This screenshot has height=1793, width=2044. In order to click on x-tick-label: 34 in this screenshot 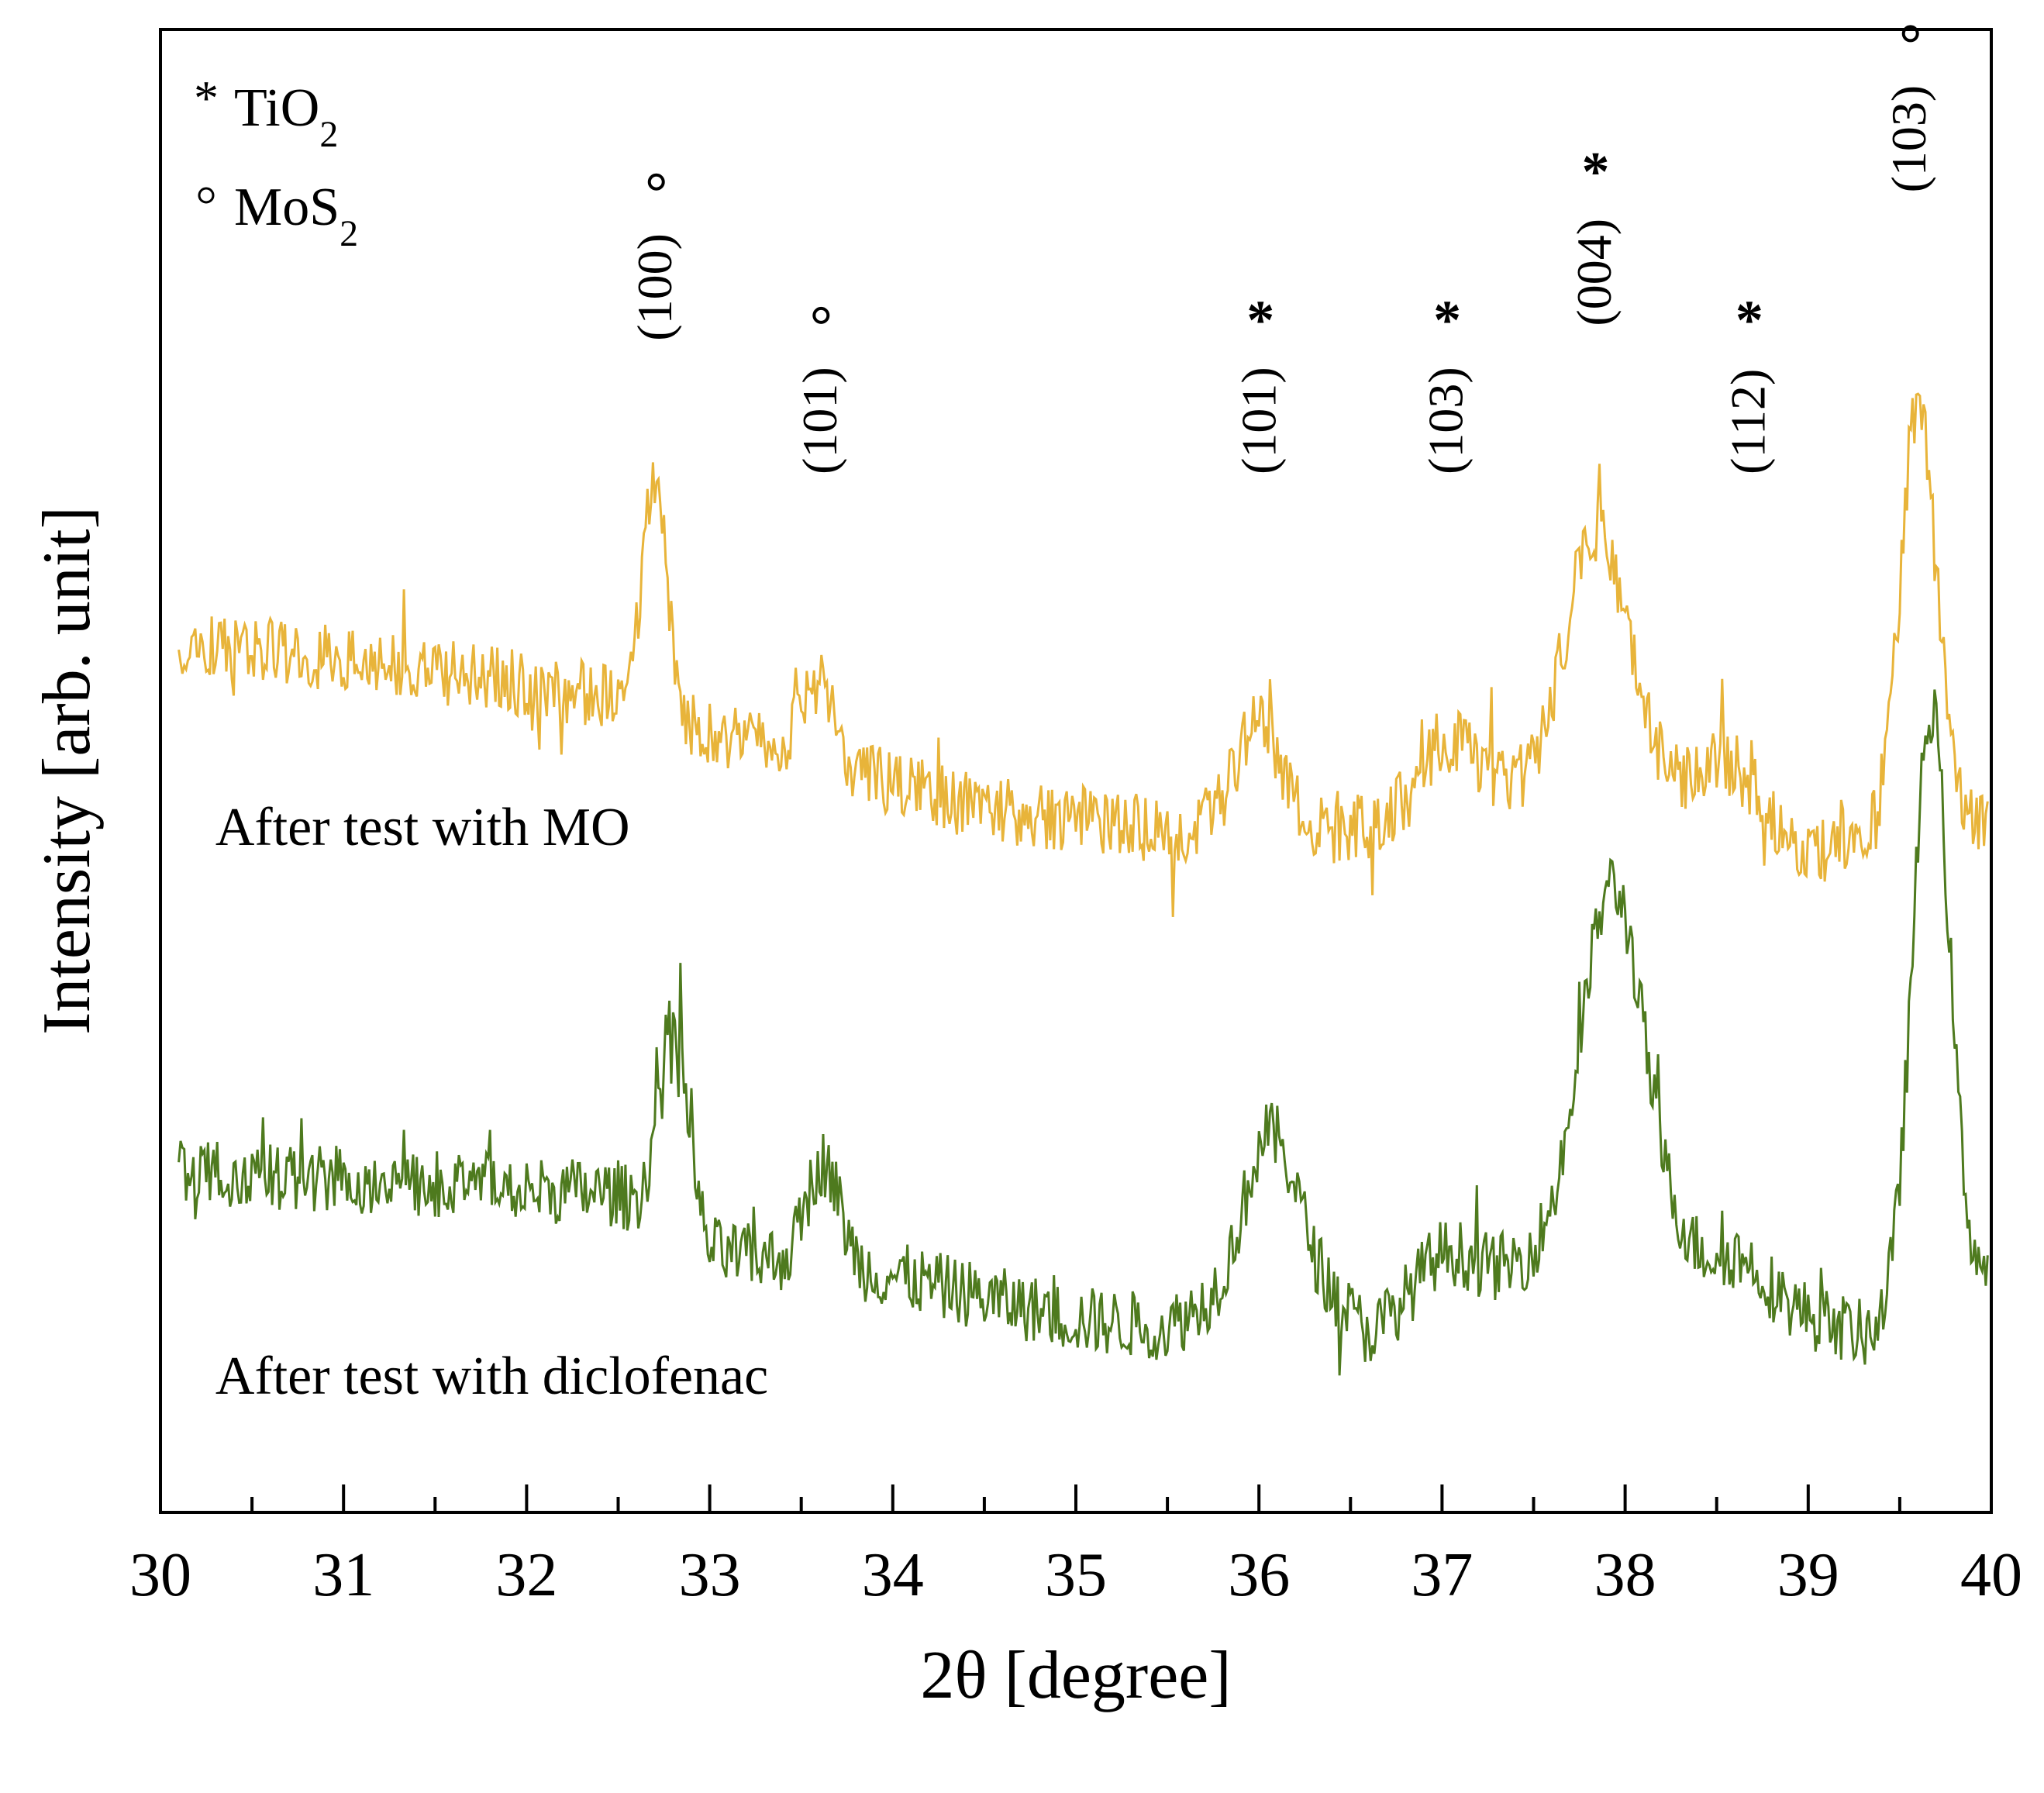, I will do `click(893, 1575)`.